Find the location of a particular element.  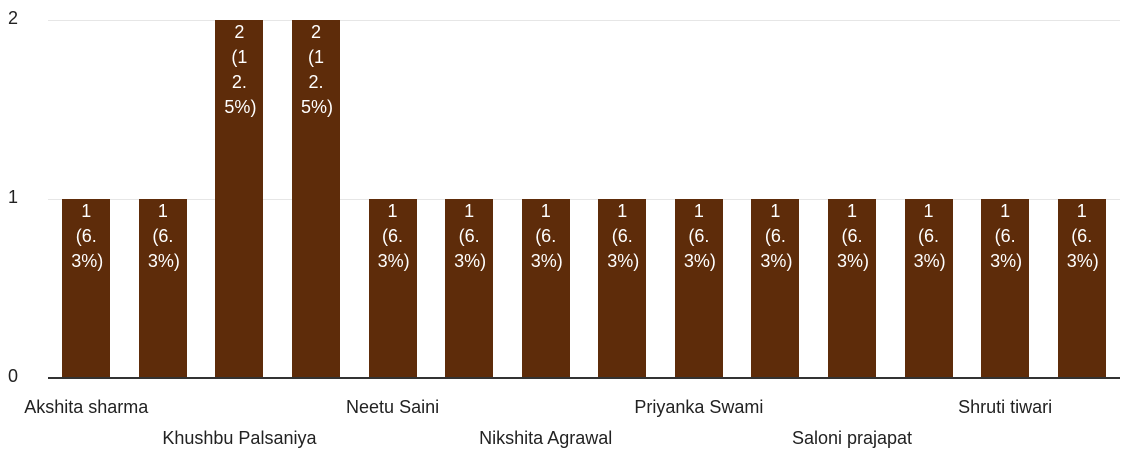

x-axis is located at coordinates (584, 378).